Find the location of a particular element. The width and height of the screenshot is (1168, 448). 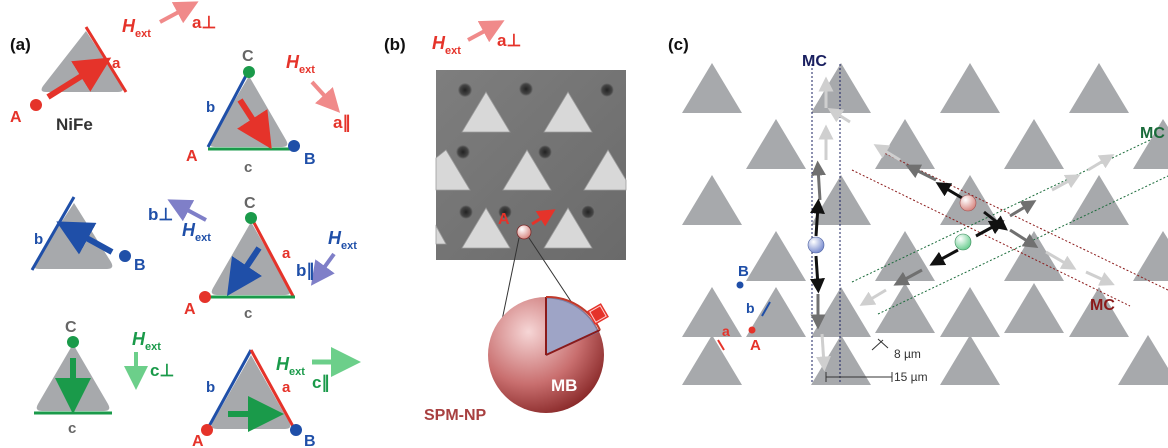

channel-label-vertical: MC is located at coordinates (814, 61).